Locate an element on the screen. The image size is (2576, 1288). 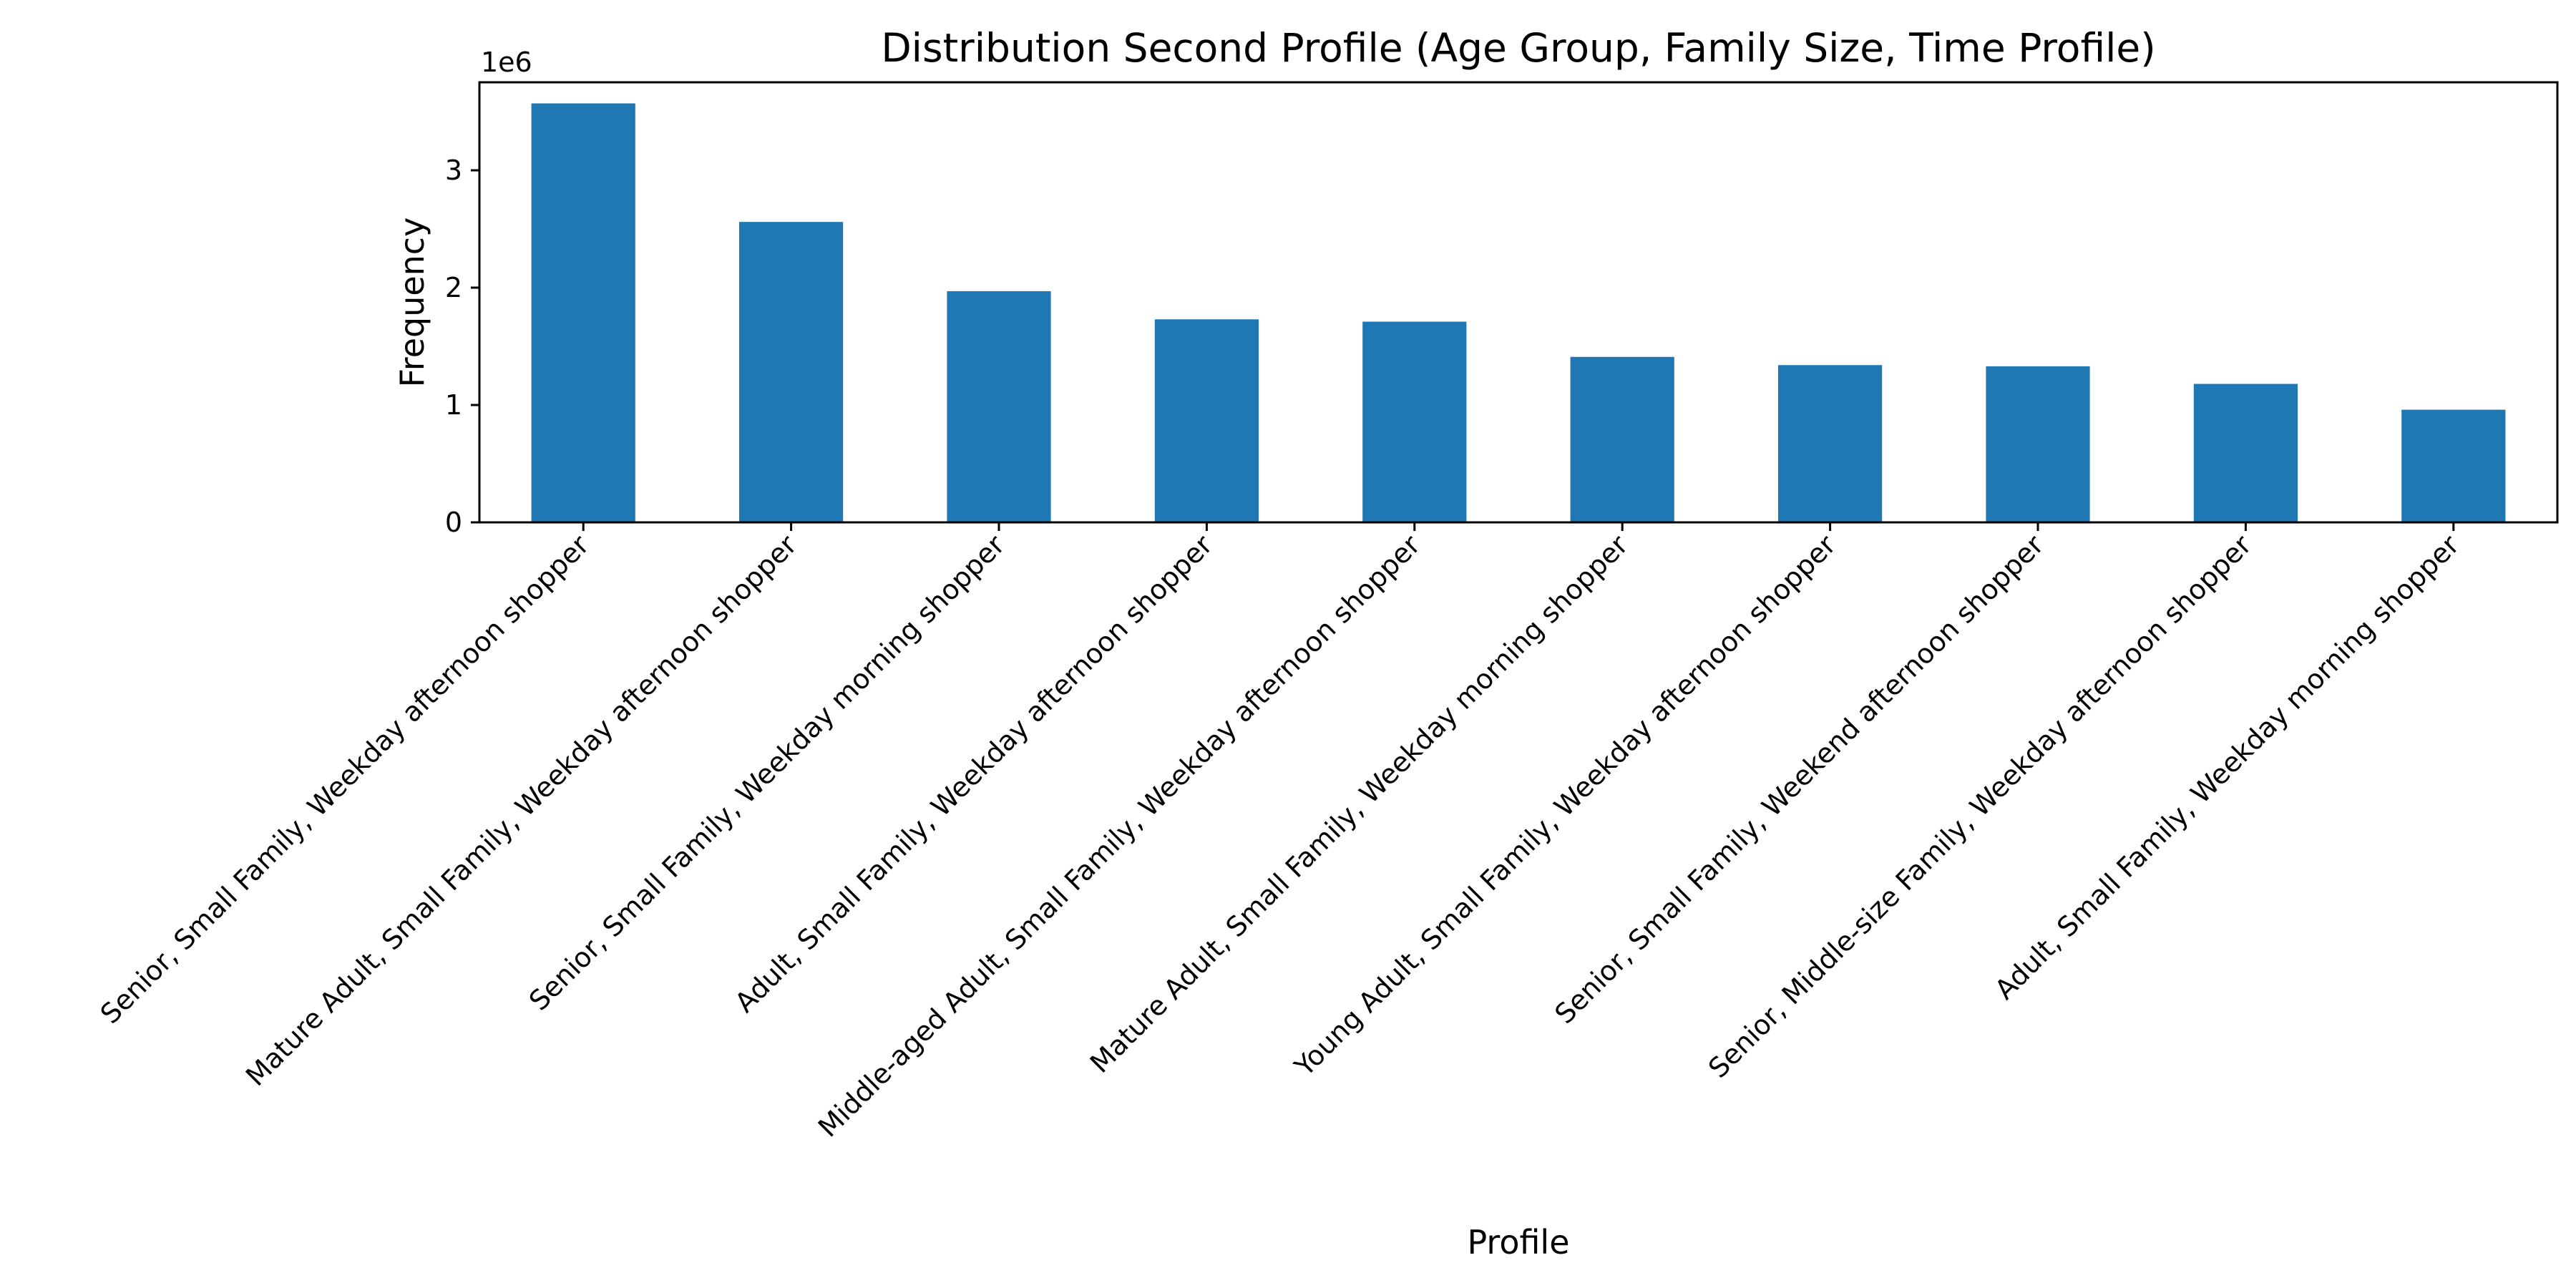
y-tick-label: 1 is located at coordinates (453, 405).